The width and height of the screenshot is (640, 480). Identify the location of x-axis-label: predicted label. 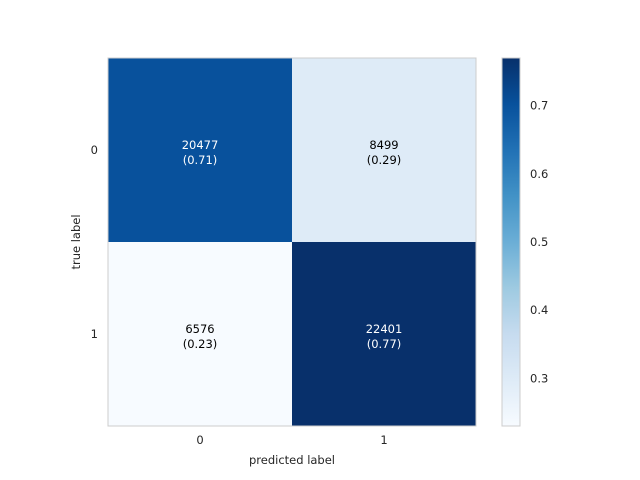
(292, 460).